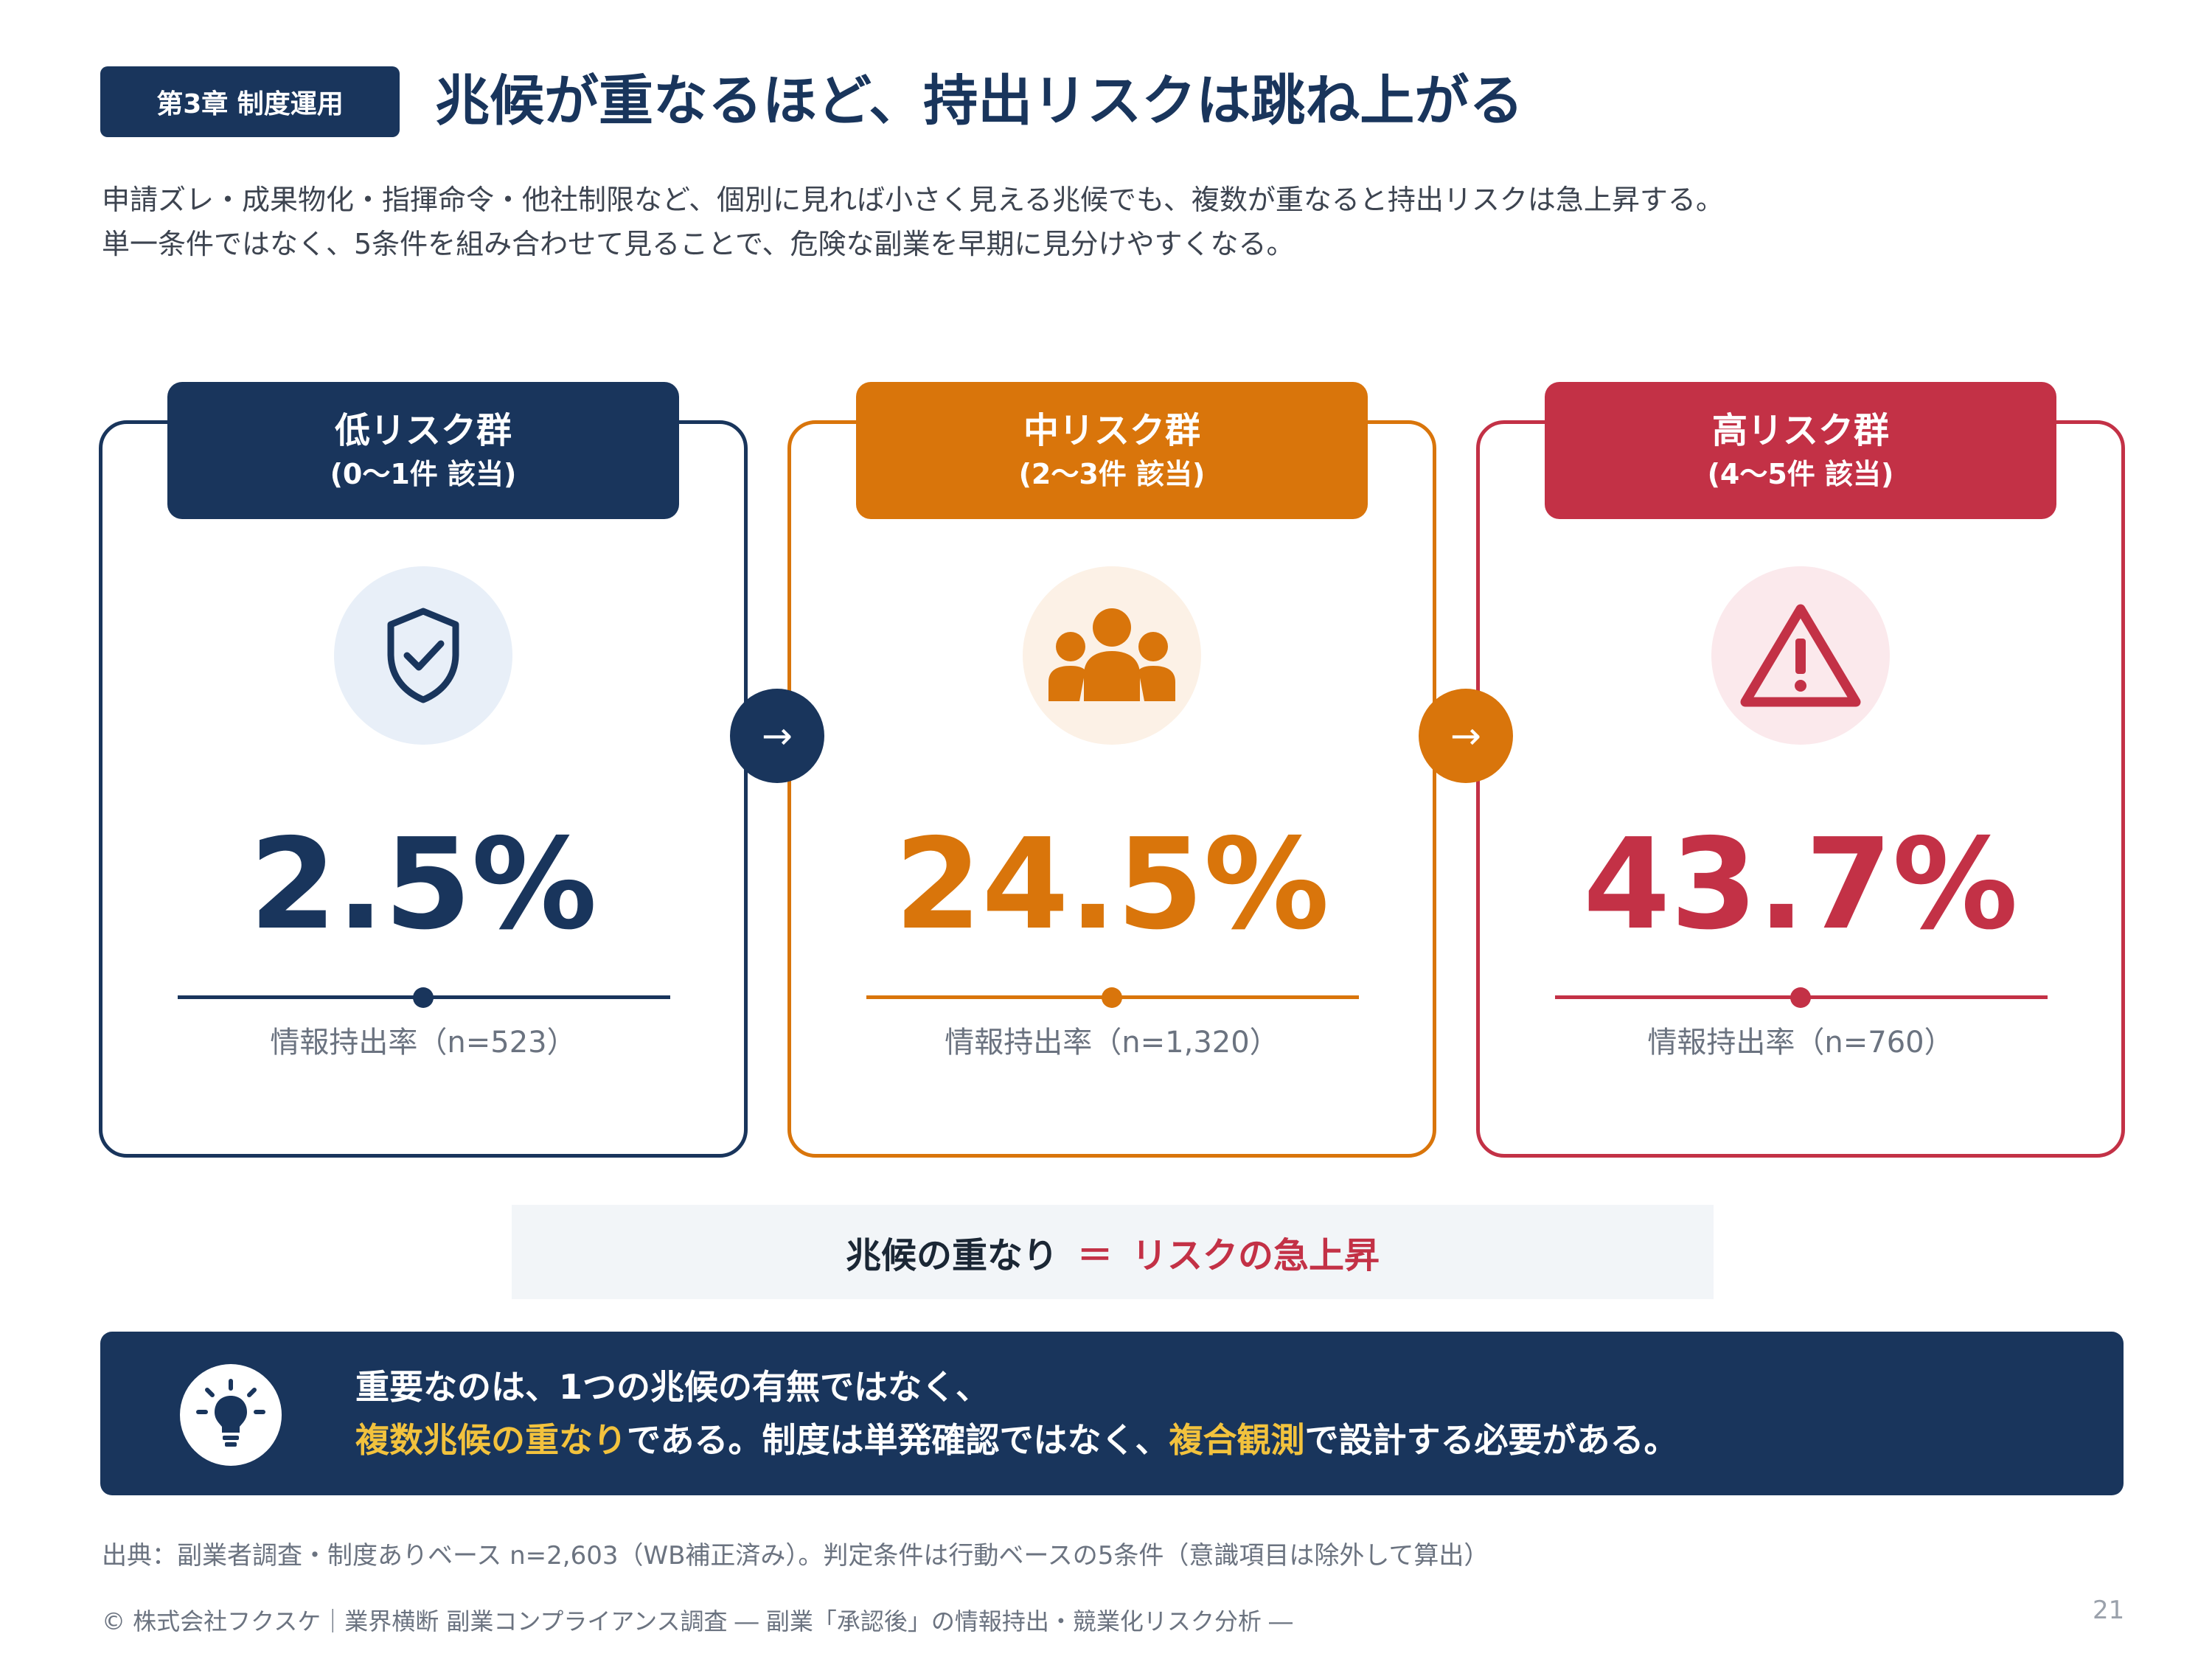 This screenshot has width=2212, height=1659. I want to click on insight-line-1: 重要なのは、1つの兆候の有無ではなく、, so click(672, 1387).